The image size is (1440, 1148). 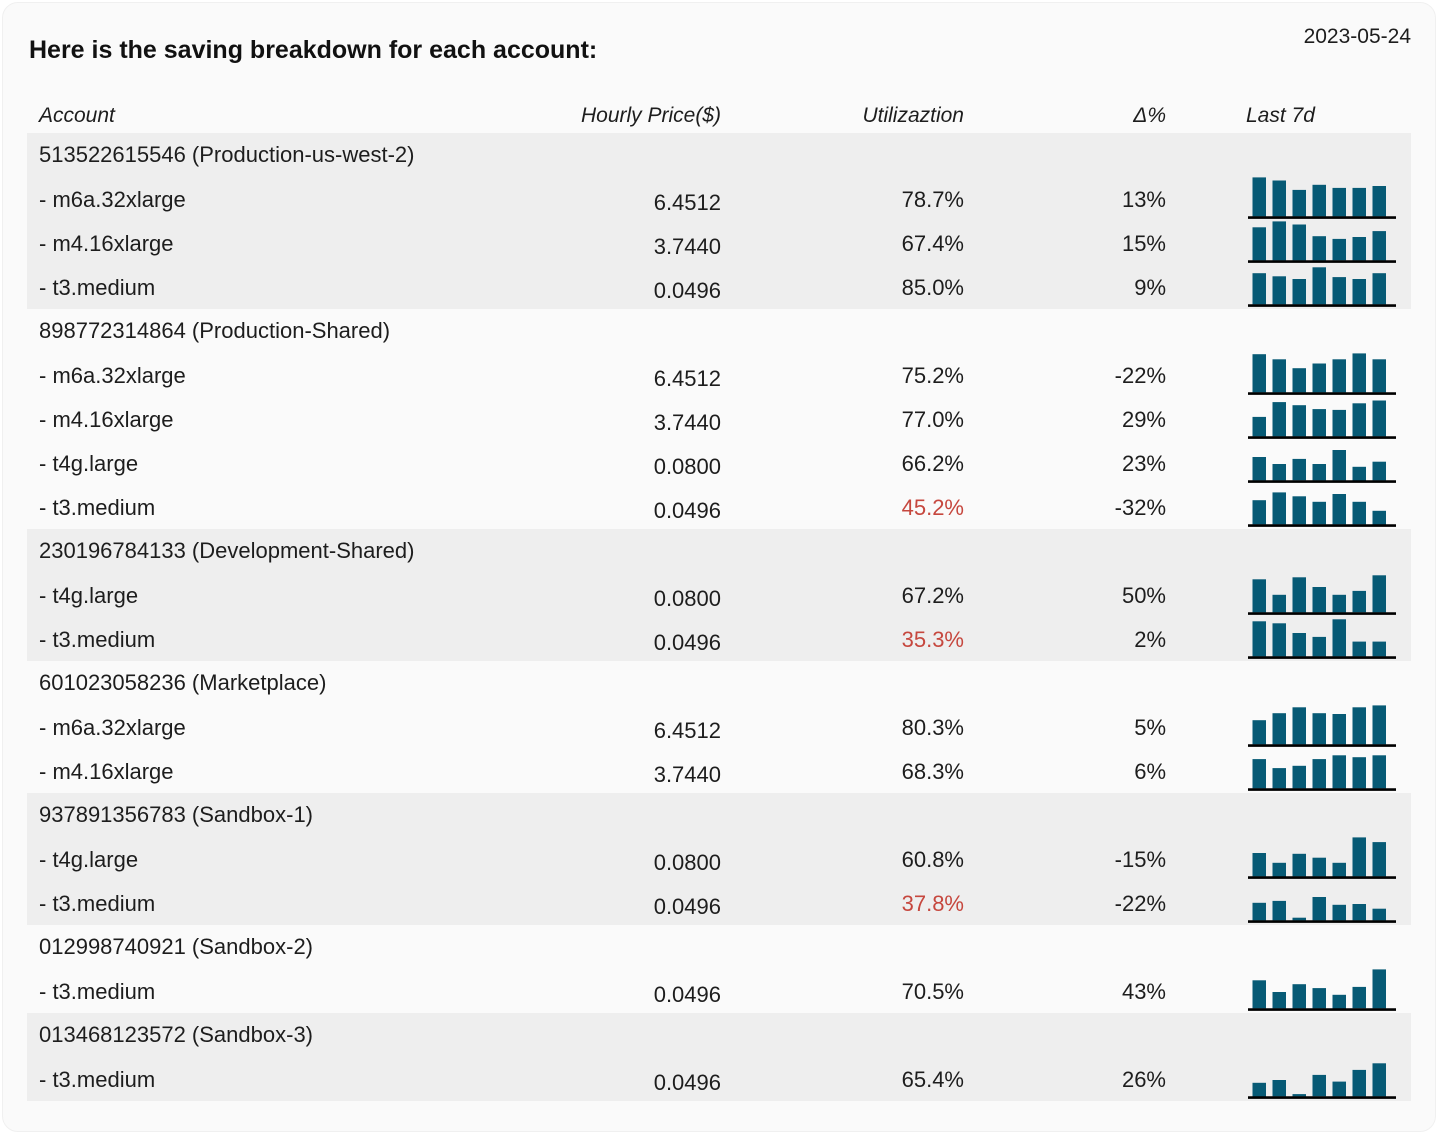 I want to click on utilization-value: 78.7%, so click(x=932, y=199).